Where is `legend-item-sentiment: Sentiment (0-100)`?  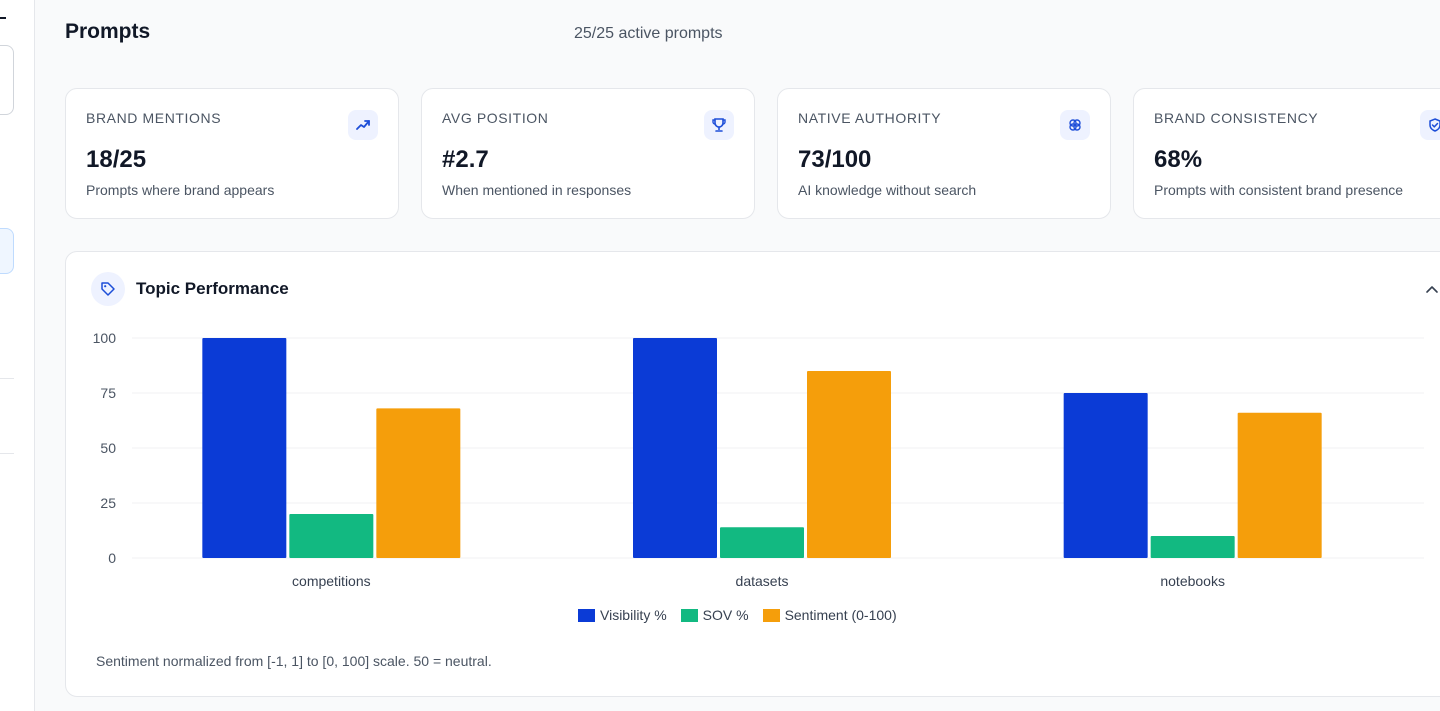 legend-item-sentiment: Sentiment (0-100) is located at coordinates (829, 615).